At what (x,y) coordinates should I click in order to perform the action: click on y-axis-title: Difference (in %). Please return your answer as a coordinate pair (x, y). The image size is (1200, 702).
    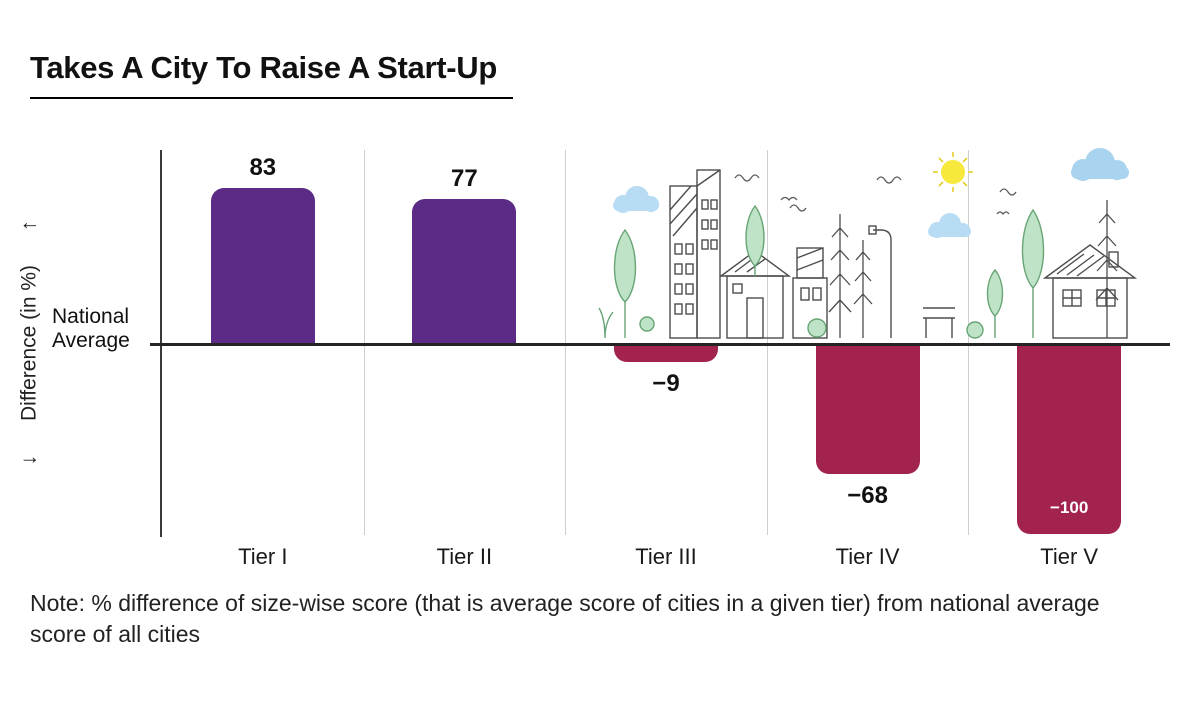
    Looking at the image, I should click on (29, 342).